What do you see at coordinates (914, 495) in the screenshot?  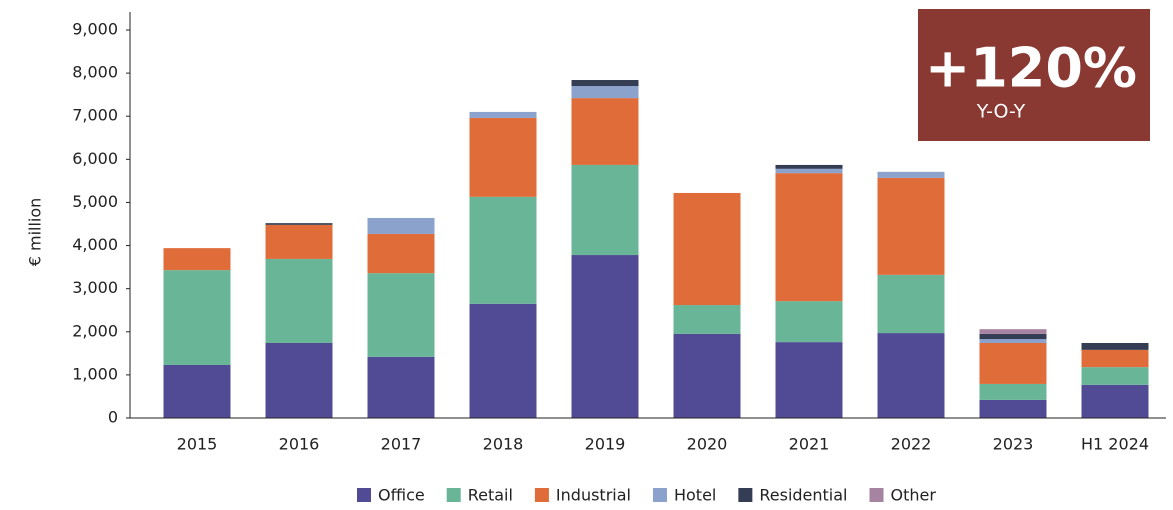 I see `legend-label: Other` at bounding box center [914, 495].